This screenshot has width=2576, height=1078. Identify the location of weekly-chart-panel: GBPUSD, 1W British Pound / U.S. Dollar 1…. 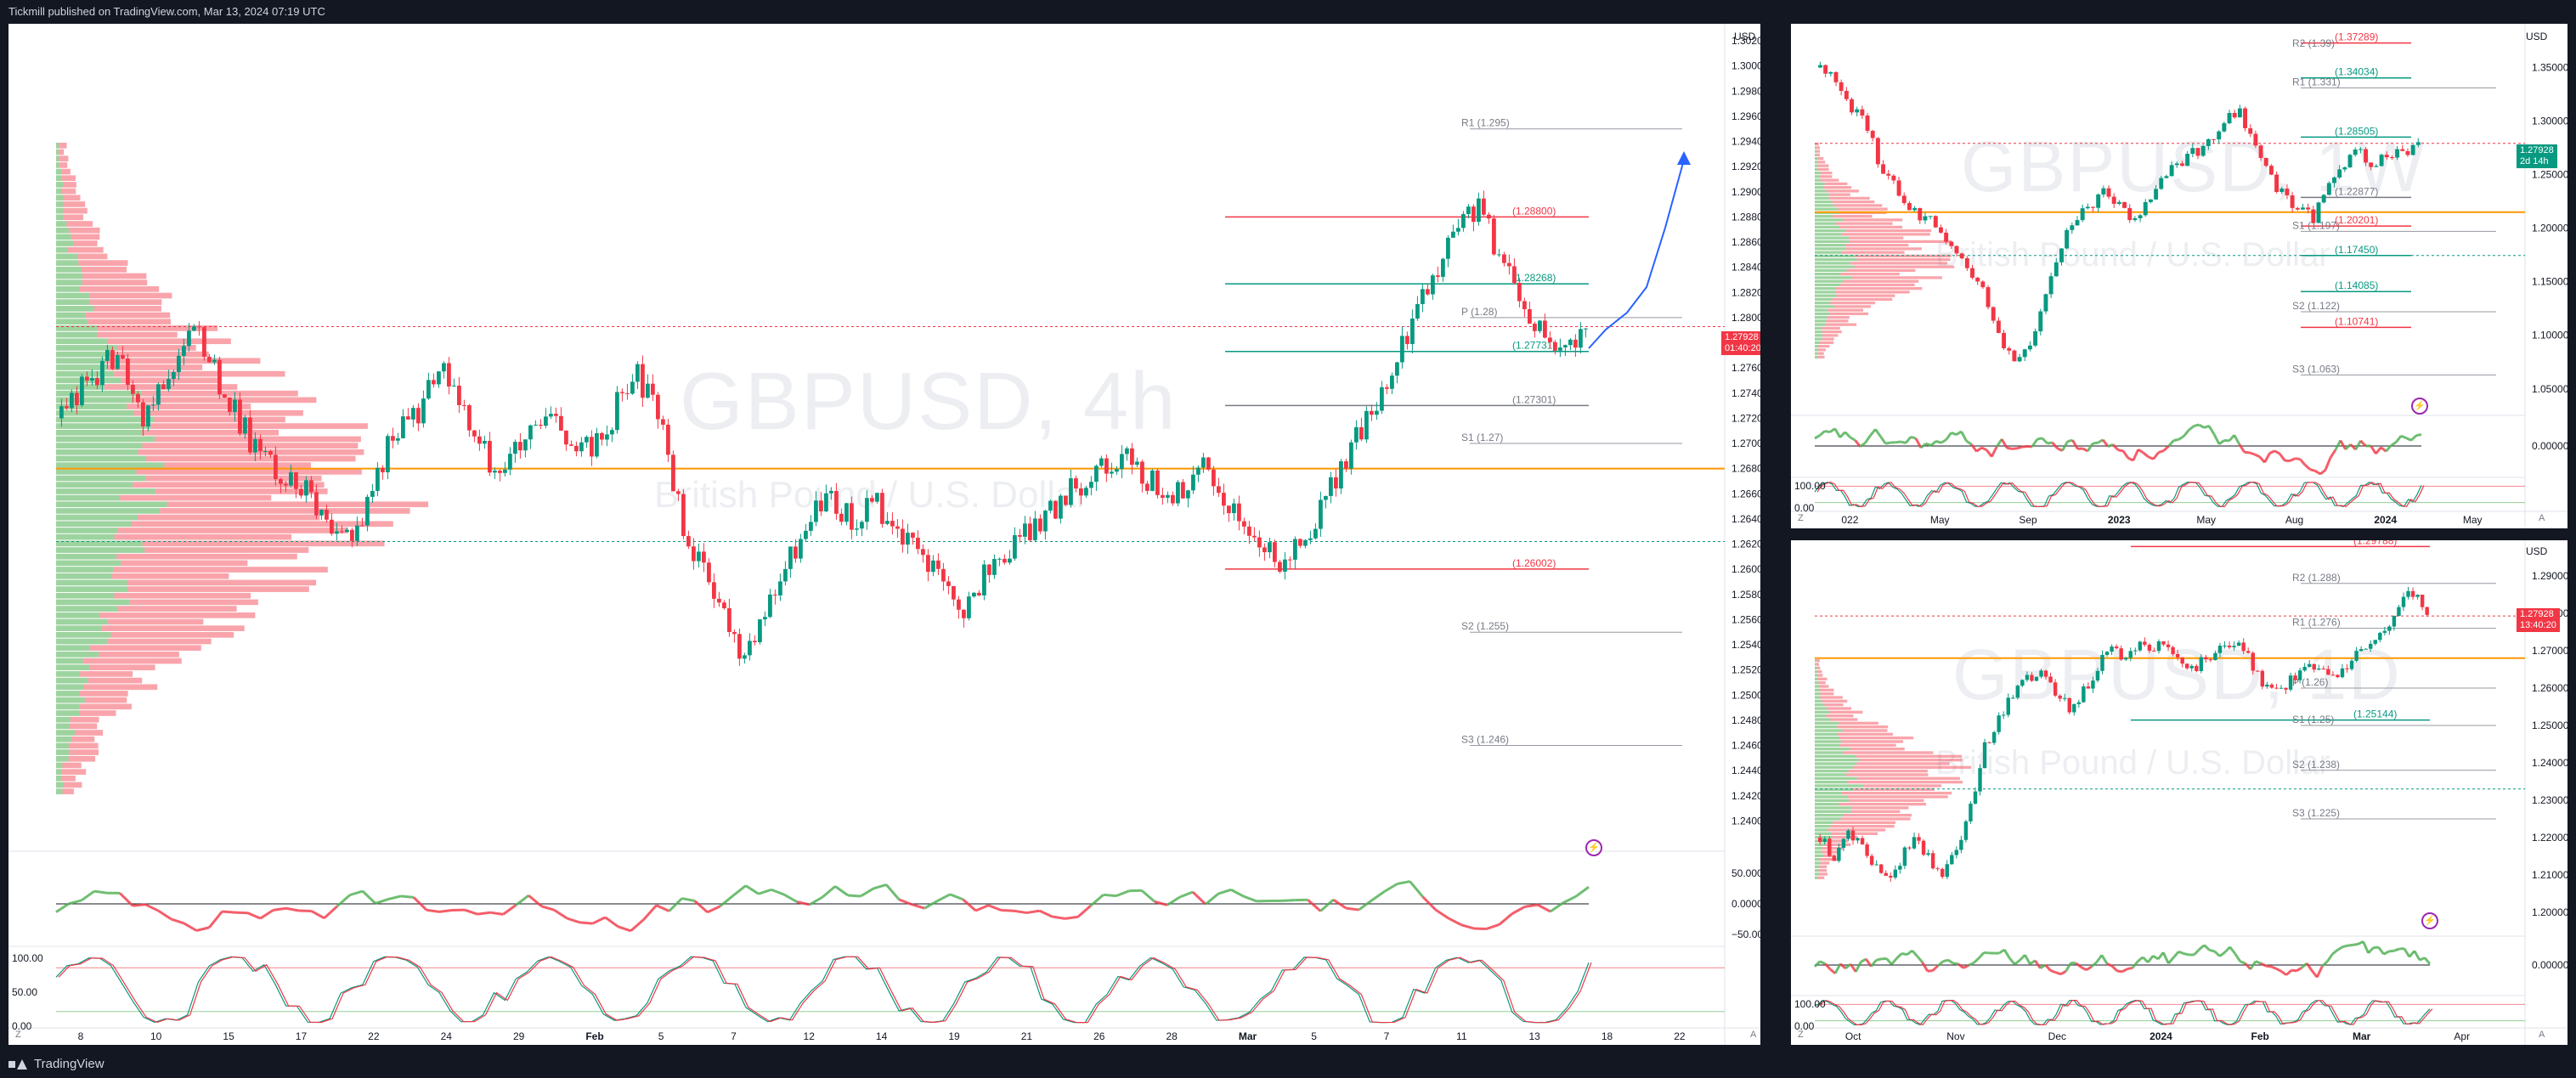
(2179, 276).